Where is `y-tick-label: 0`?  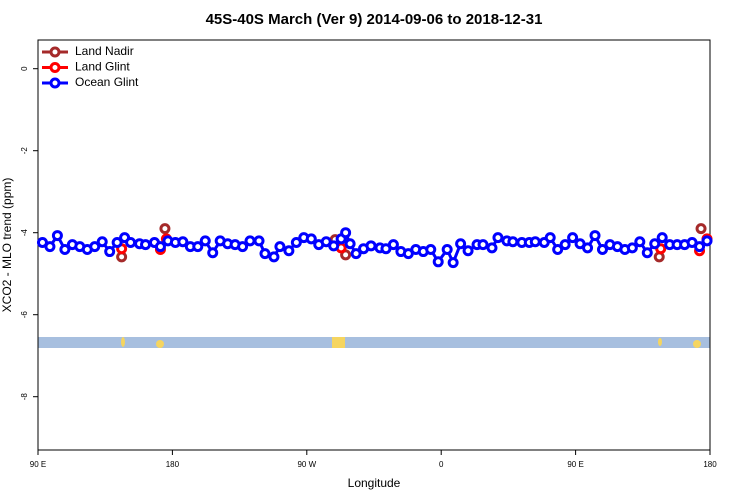 y-tick-label: 0 is located at coordinates (24, 68).